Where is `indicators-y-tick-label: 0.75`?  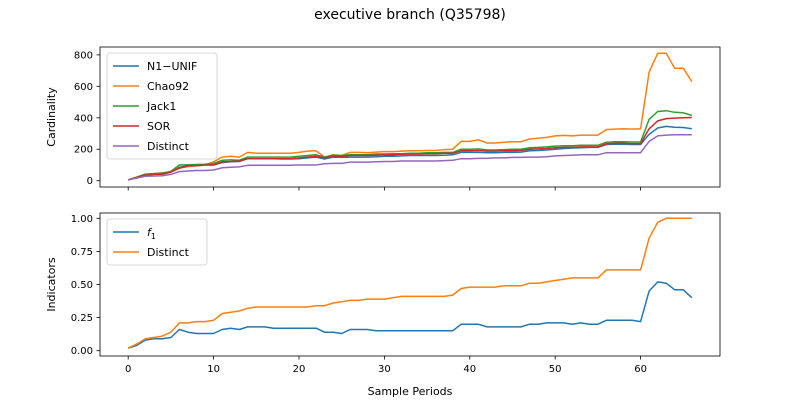 indicators-y-tick-label: 0.75 is located at coordinates (82, 252).